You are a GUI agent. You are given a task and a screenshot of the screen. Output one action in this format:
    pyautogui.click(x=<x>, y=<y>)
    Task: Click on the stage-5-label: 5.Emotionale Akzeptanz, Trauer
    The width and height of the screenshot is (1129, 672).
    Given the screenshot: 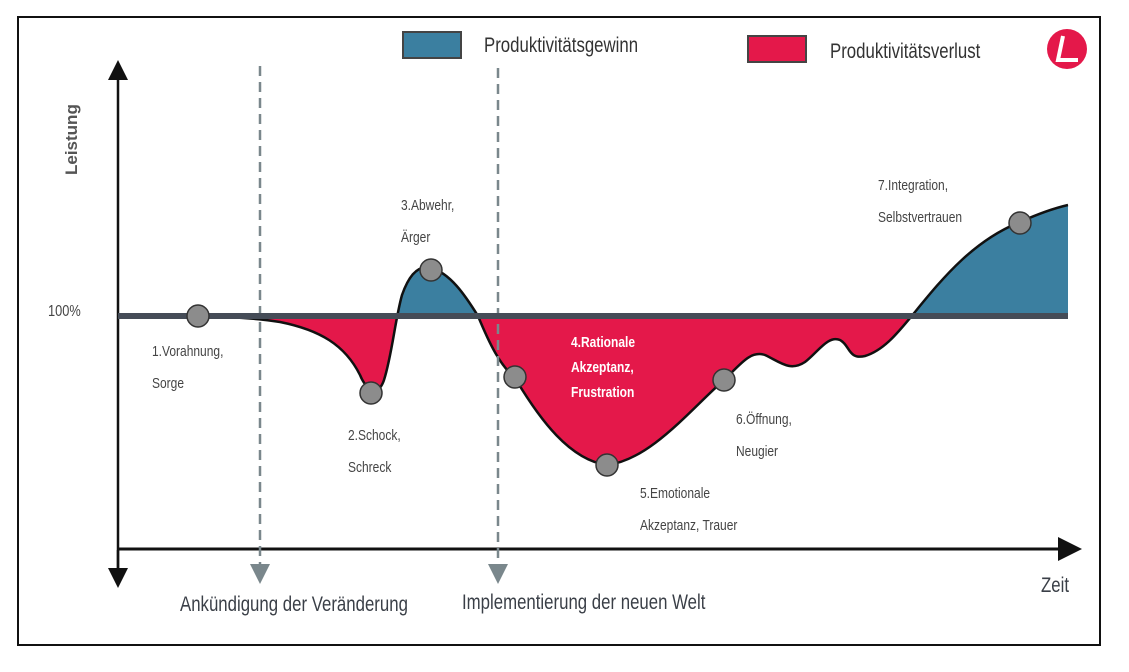 What is the action you would take?
    pyautogui.click(x=689, y=509)
    